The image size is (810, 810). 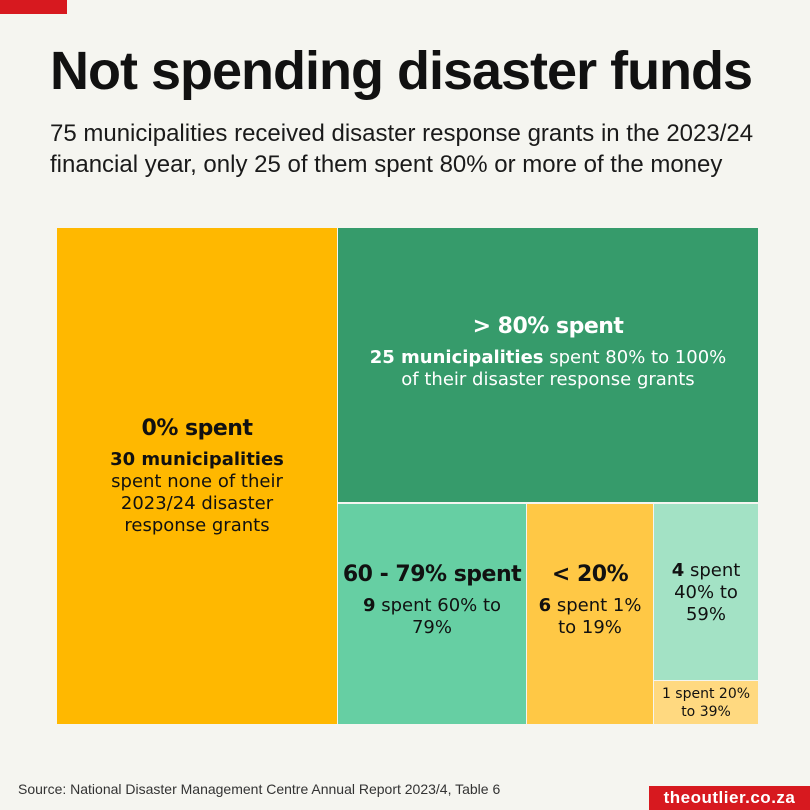 What do you see at coordinates (678, 570) in the screenshot?
I see `cell-count: 4` at bounding box center [678, 570].